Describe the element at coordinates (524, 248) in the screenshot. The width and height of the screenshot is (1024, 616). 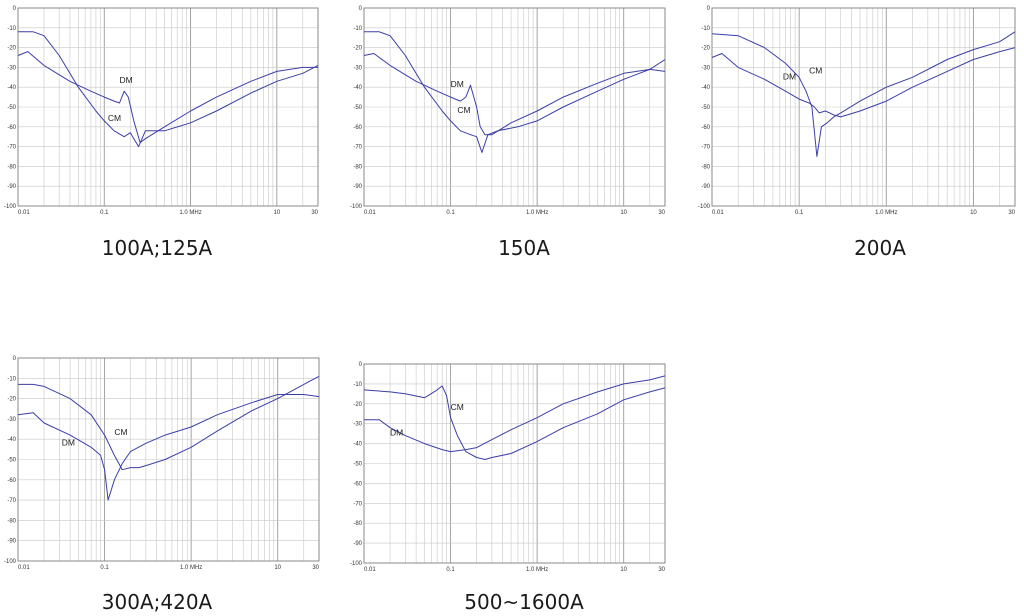
I see `chart-caption-2: 150A` at that location.